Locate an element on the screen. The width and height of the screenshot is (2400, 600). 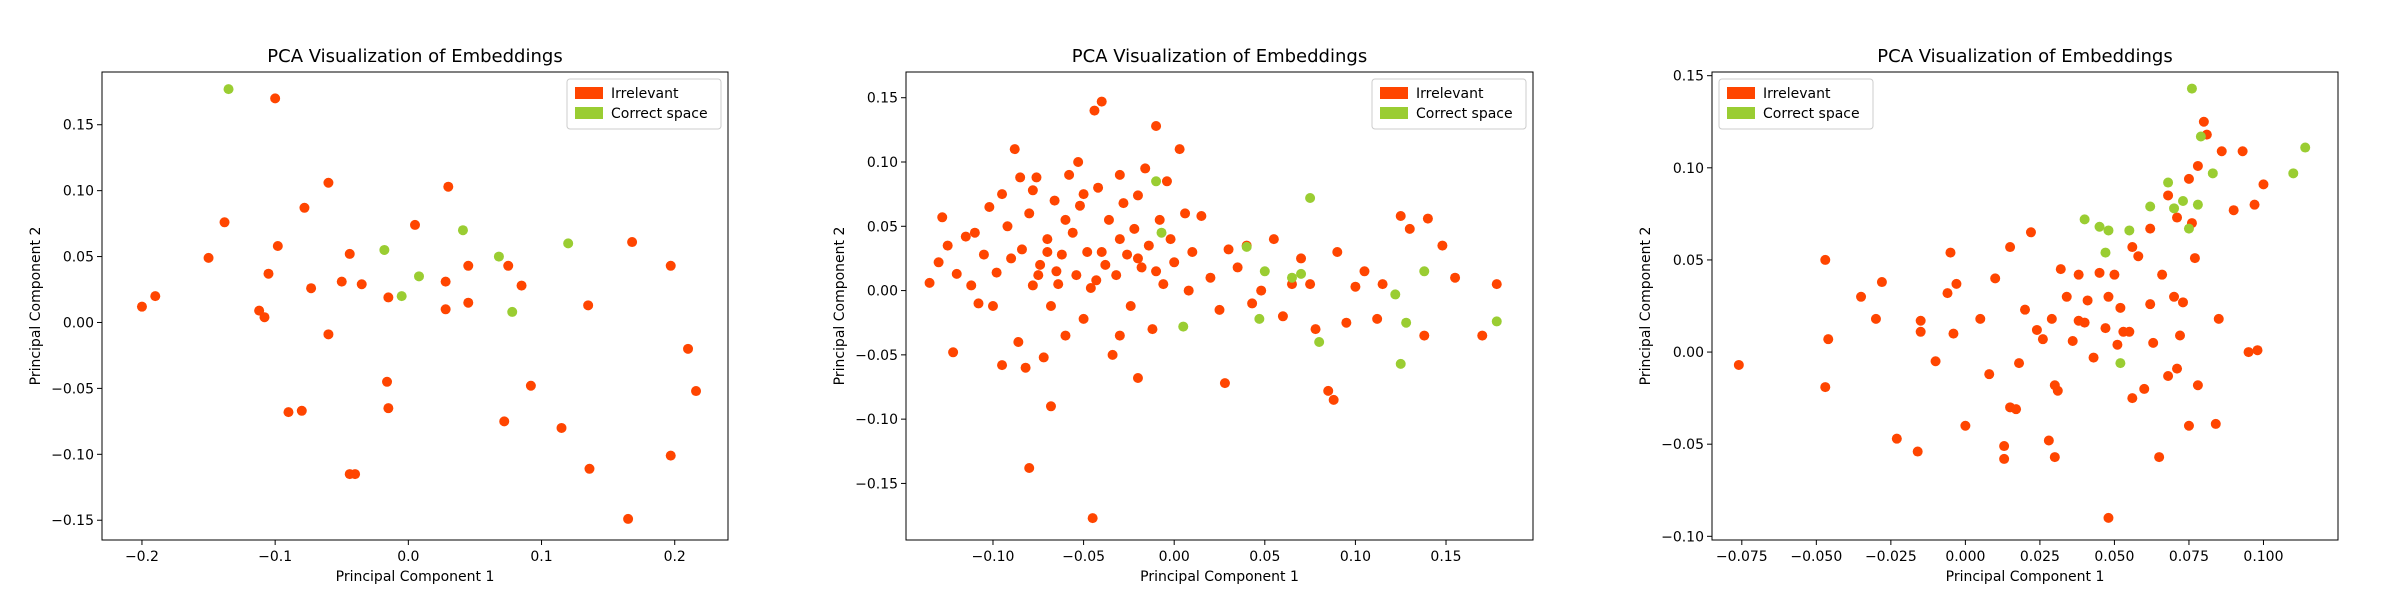
legend-swatch-correct is located at coordinates (1741, 113).